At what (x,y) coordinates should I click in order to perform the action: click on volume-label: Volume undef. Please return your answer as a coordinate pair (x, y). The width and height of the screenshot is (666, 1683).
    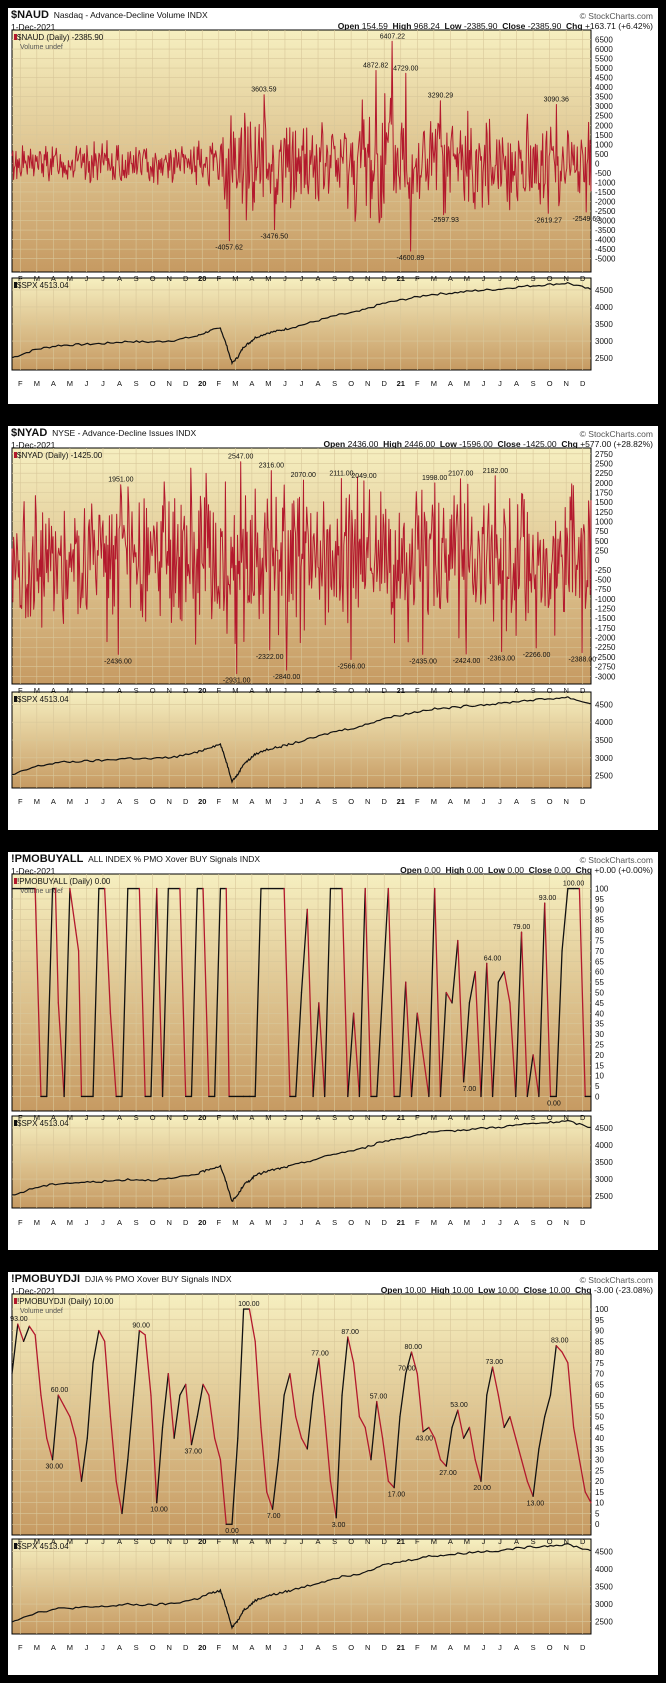
    Looking at the image, I should click on (41, 47).